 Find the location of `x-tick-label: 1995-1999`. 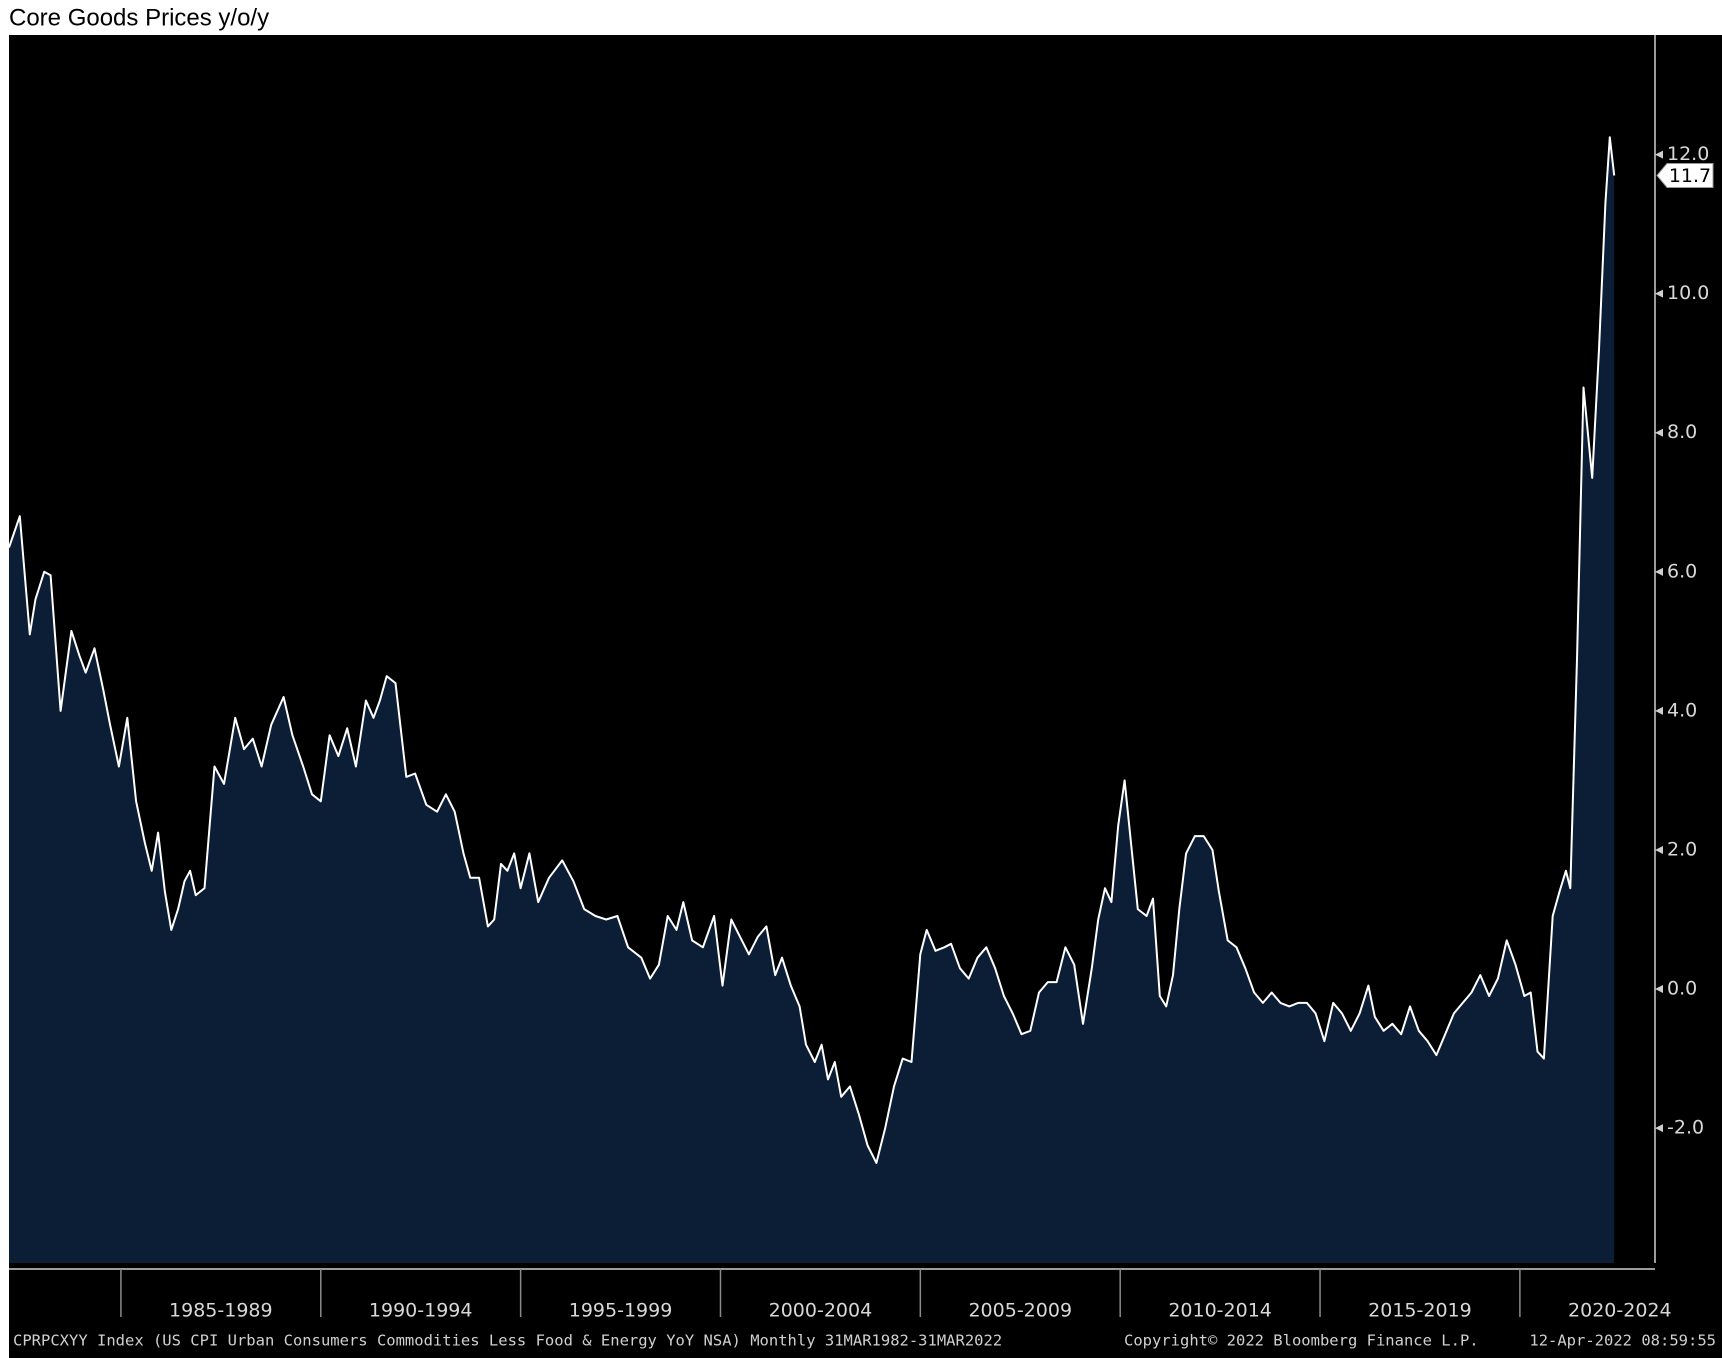

x-tick-label: 1995-1999 is located at coordinates (621, 1311).